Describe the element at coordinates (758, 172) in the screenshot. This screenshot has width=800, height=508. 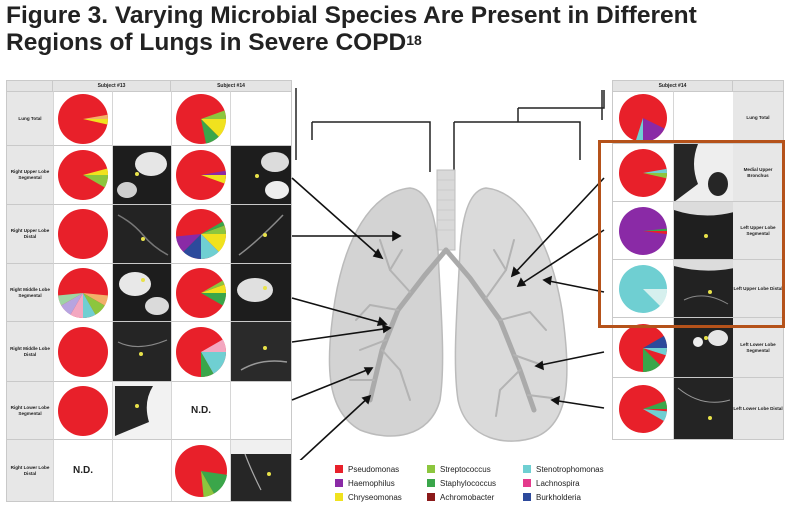
I see `right-row-label: Medial Upper Bronchus` at that location.